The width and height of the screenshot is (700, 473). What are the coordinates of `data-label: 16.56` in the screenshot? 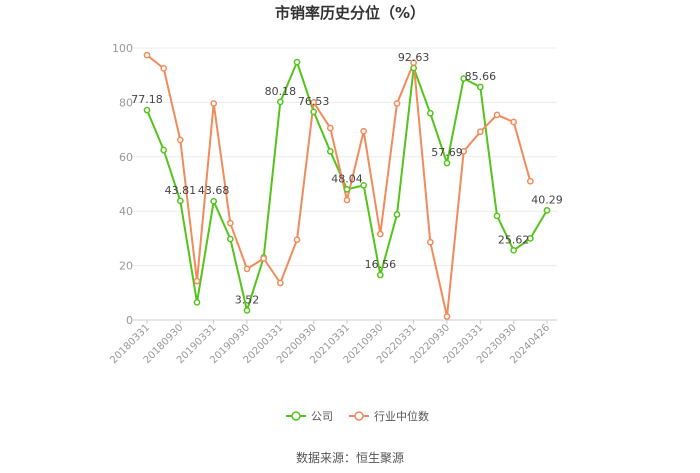 It's located at (381, 264).